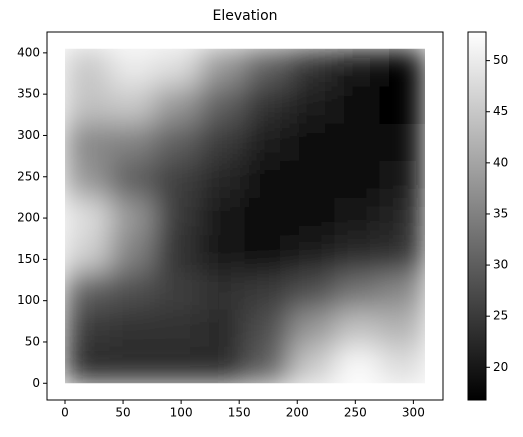 Image resolution: width=523 pixels, height=437 pixels. What do you see at coordinates (413, 413) in the screenshot?
I see `x-tick-label: 300` at bounding box center [413, 413].